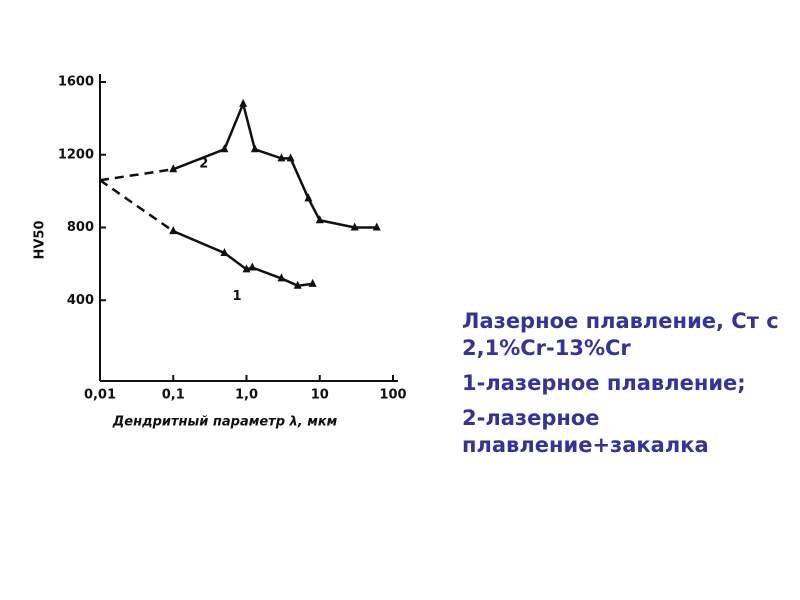  Describe the element at coordinates (620, 334) in the screenshot. I see `paragraph: Лазерное плавление, Ст с 2,1%Cr-13%Cr` at that location.